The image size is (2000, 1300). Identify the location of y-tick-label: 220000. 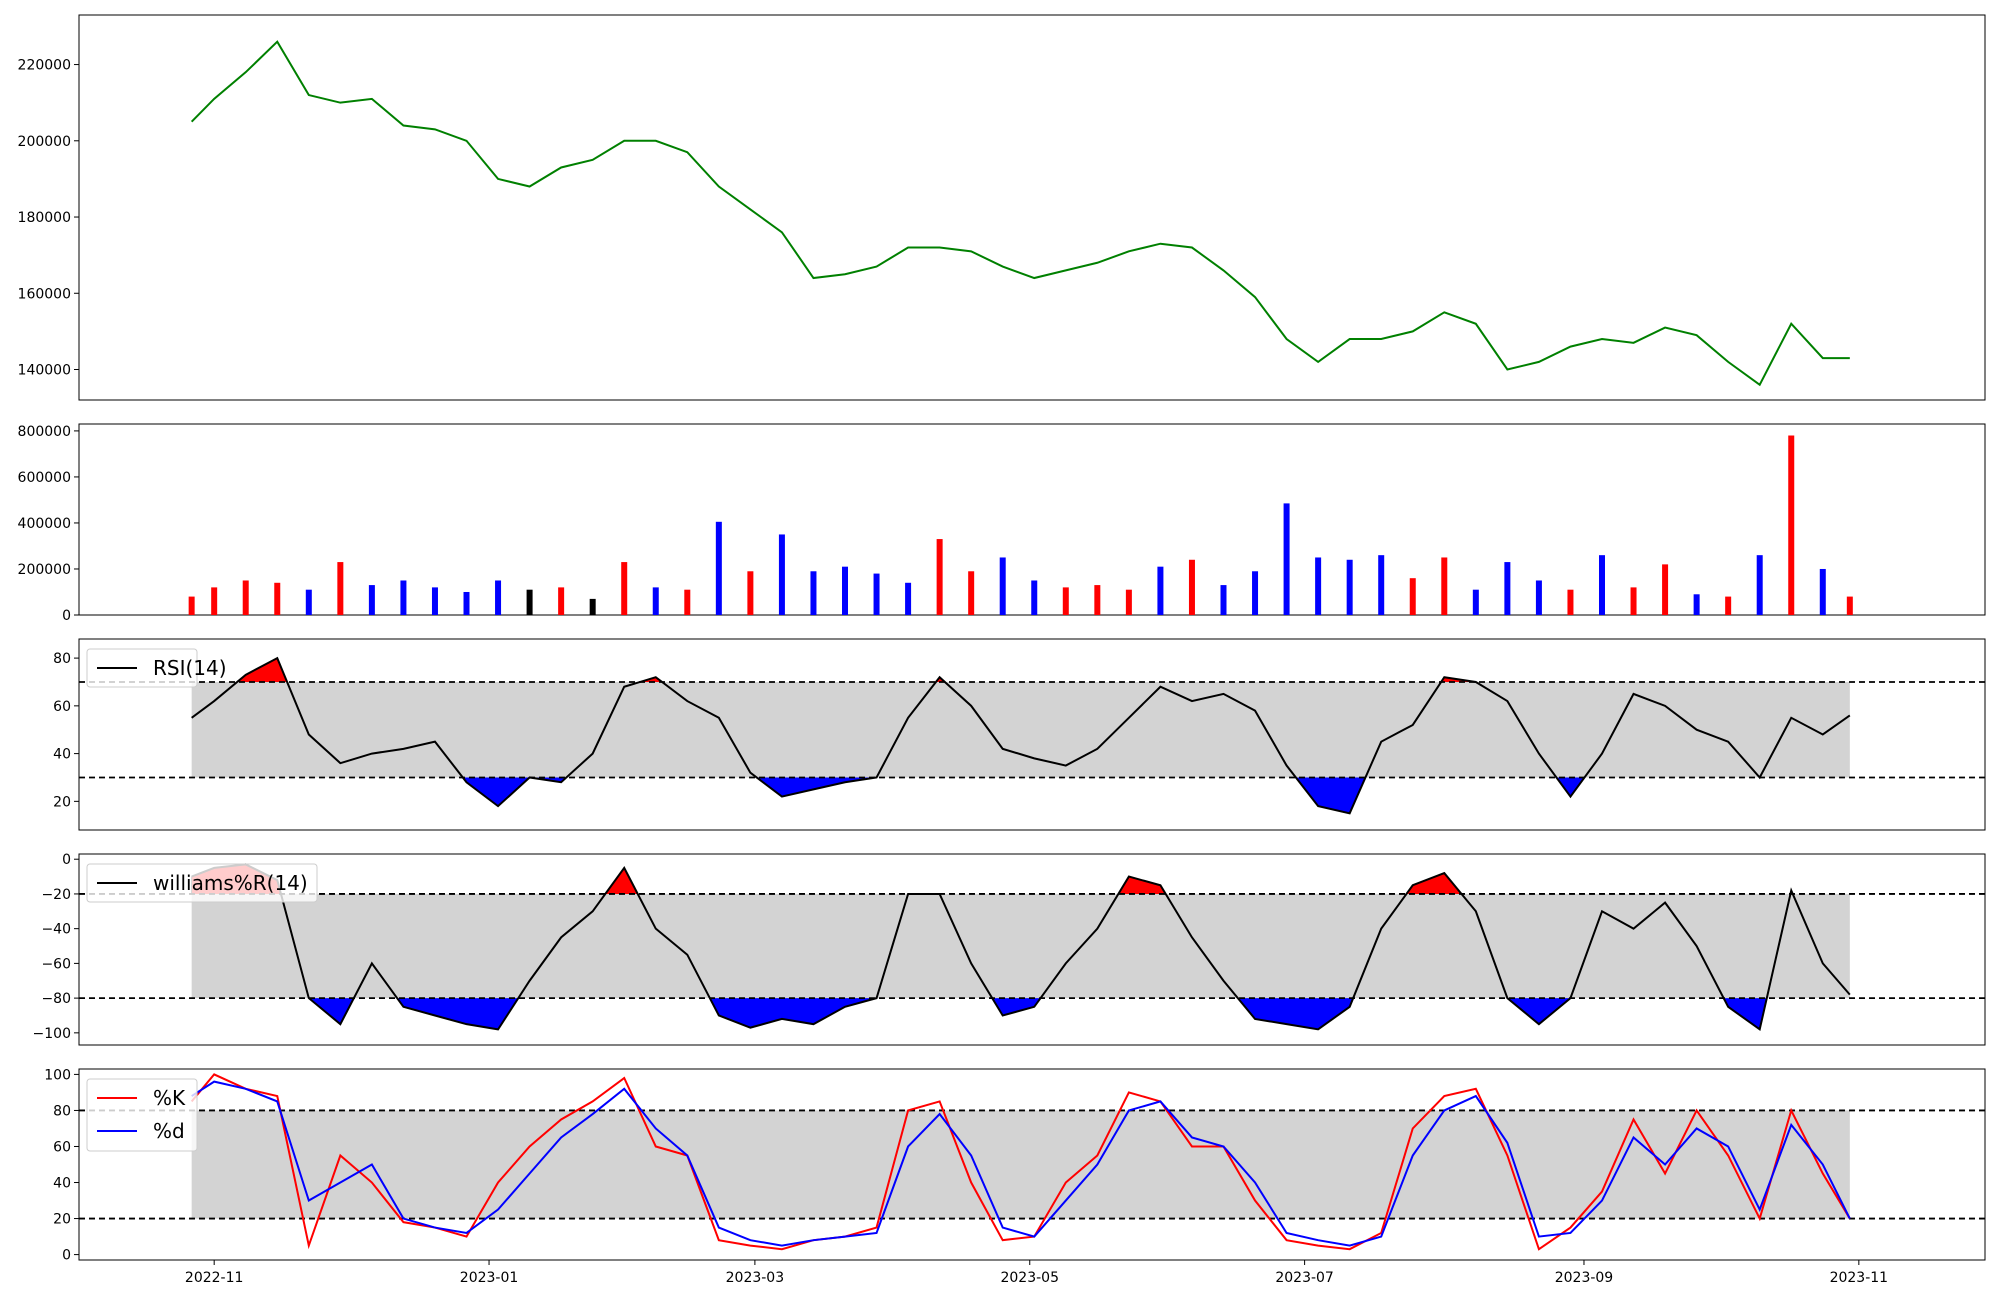
(44, 66).